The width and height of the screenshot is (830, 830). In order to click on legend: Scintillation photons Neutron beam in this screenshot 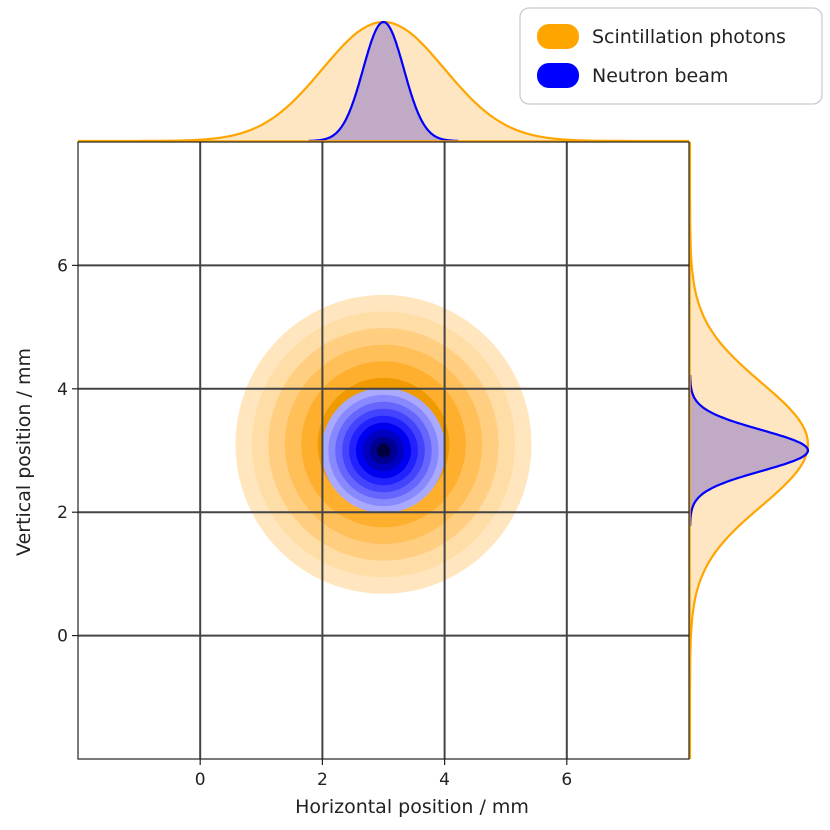, I will do `click(671, 56)`.